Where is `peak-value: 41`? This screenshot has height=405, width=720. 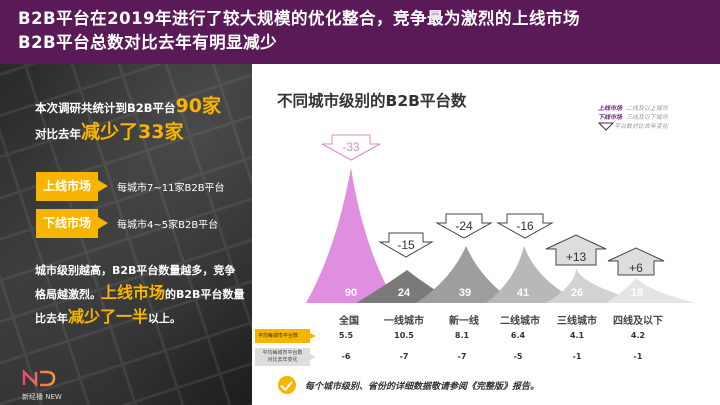 peak-value: 41 is located at coordinates (523, 293).